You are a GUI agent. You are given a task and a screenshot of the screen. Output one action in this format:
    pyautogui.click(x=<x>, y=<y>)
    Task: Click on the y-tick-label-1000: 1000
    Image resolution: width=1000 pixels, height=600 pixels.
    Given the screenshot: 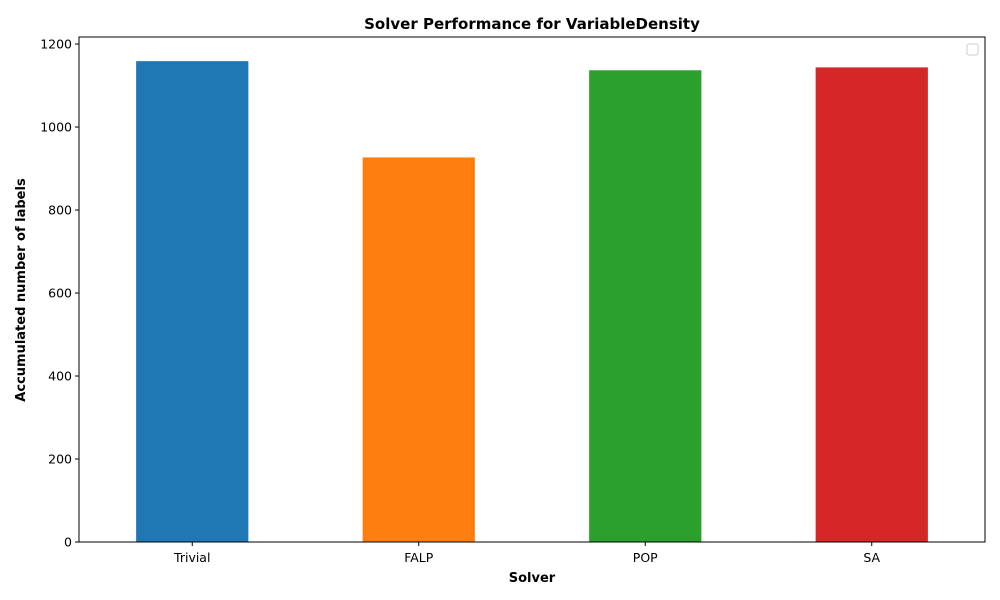 What is the action you would take?
    pyautogui.click(x=56, y=127)
    